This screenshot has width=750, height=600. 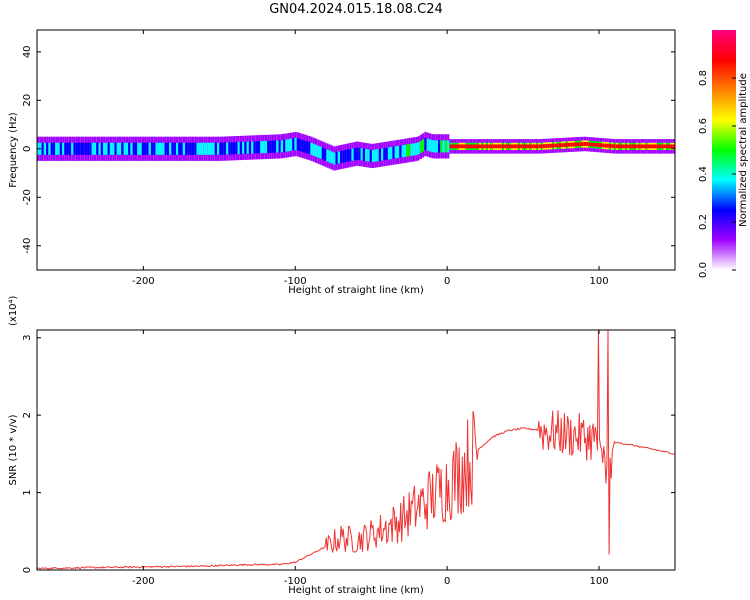 I want to click on colorbar-tick-label: 0.4, so click(x=703, y=174).